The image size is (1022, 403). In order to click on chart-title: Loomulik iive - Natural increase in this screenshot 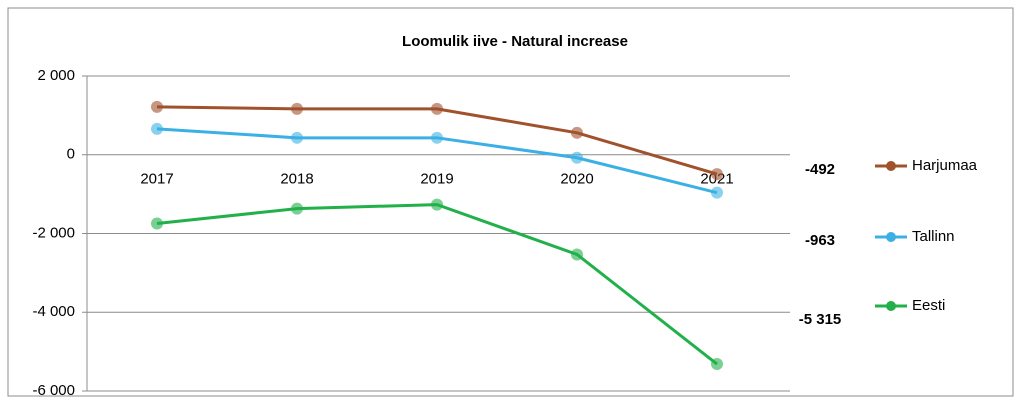, I will do `click(515, 41)`.